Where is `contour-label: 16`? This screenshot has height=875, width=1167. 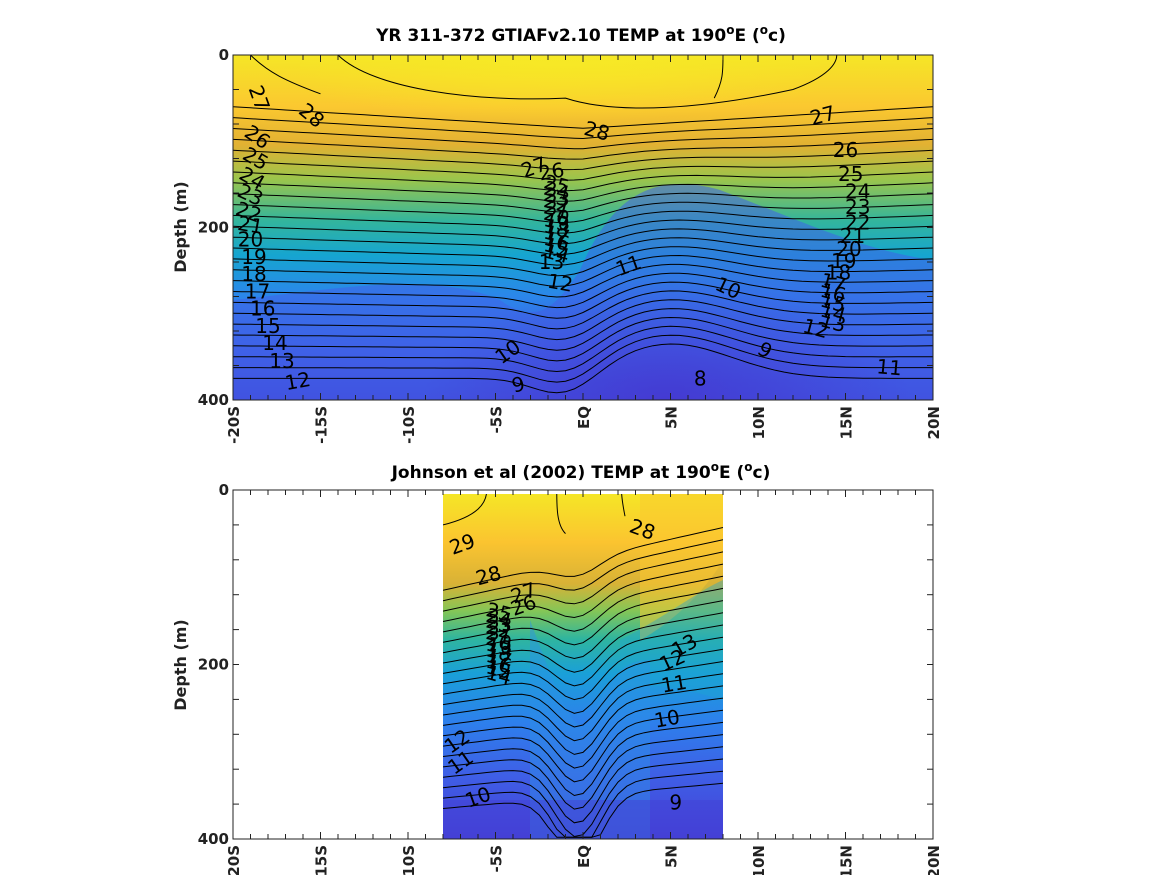
contour-label: 16 is located at coordinates (262, 309).